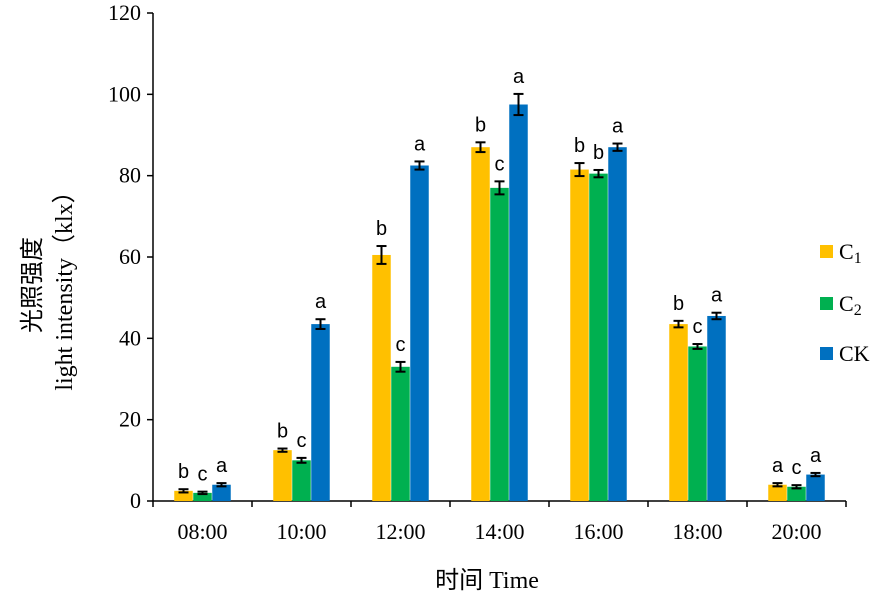 Image resolution: width=886 pixels, height=595 pixels. Describe the element at coordinates (499, 531) in the screenshot. I see `x-tick-label: 14:00` at that location.